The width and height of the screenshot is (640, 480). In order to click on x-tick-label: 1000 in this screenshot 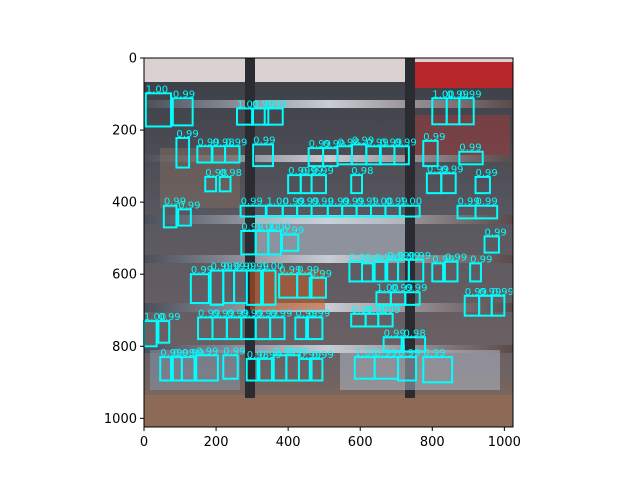, I will do `click(504, 442)`.